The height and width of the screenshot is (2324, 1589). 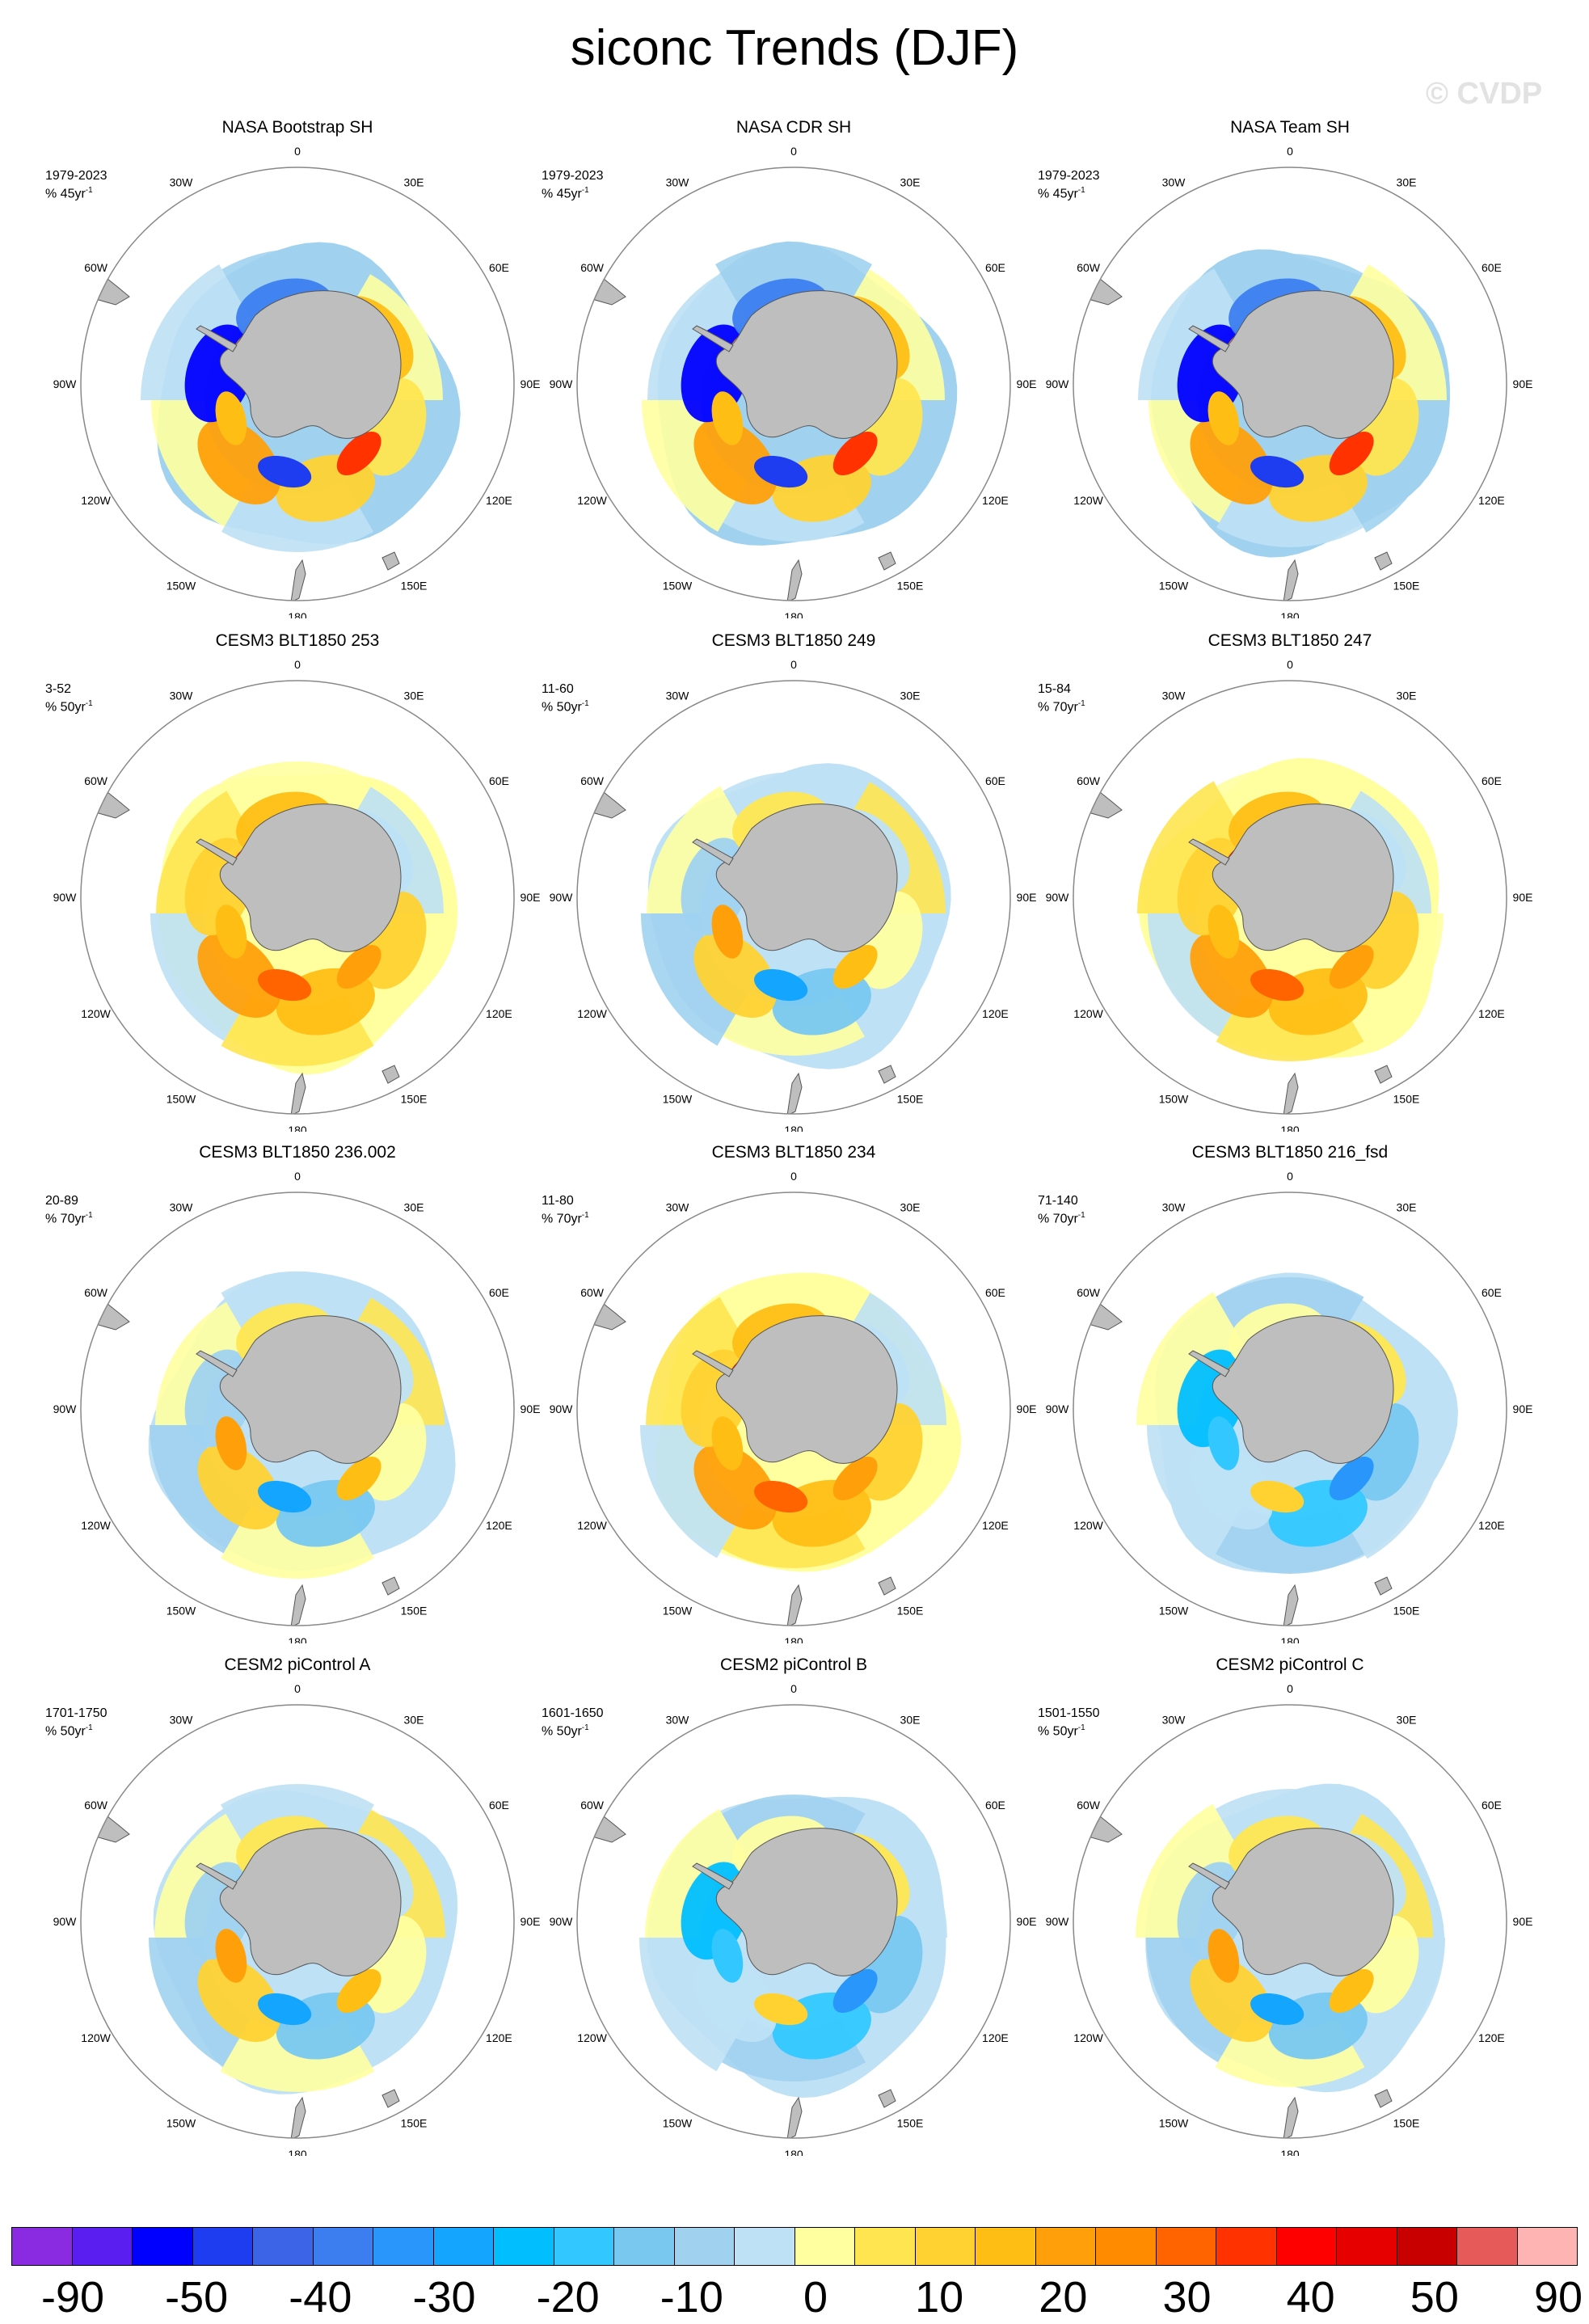 I want to click on longitude-label: 0, so click(x=297, y=664).